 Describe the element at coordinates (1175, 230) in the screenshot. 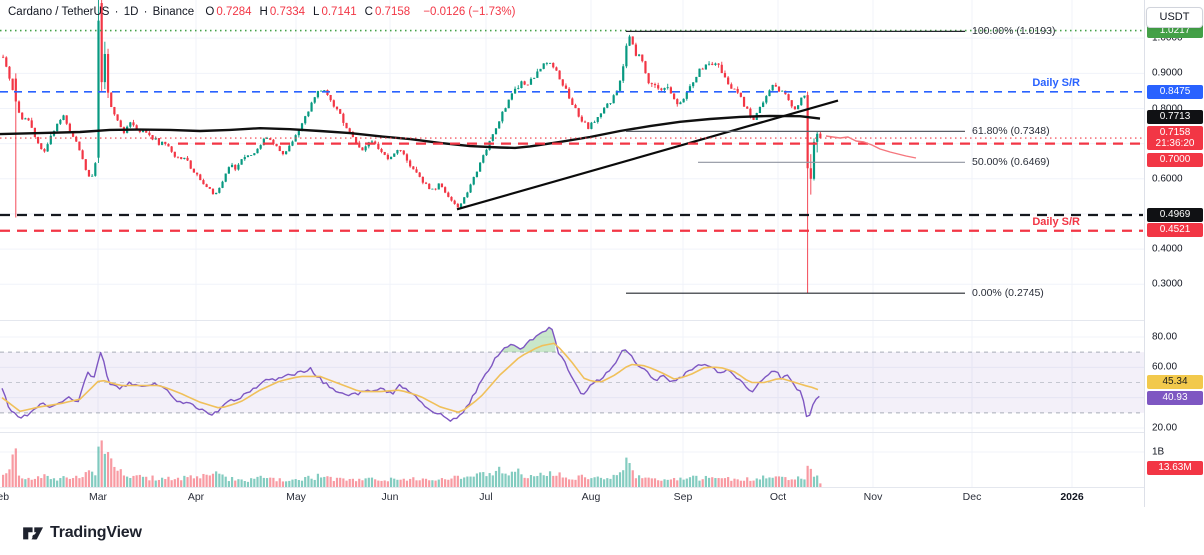

I see `price-label-chip: 0.4521` at that location.